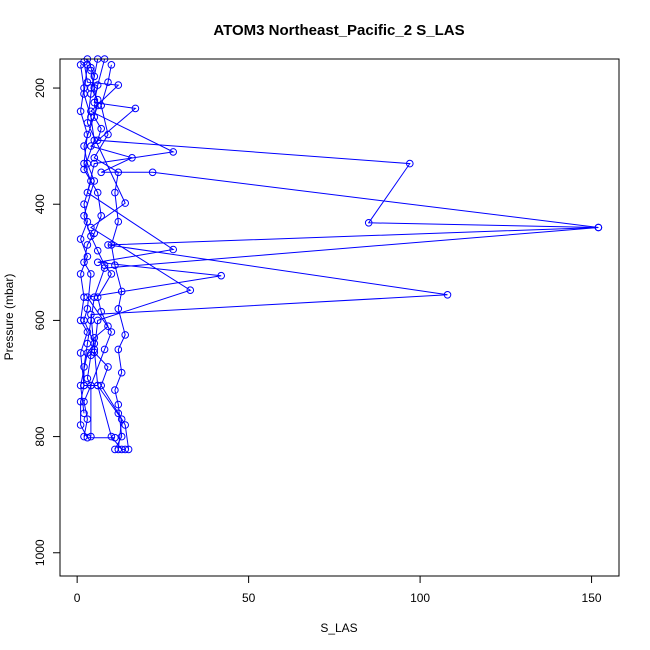  Describe the element at coordinates (77, 598) in the screenshot. I see `x-tick-label: 0` at that location.